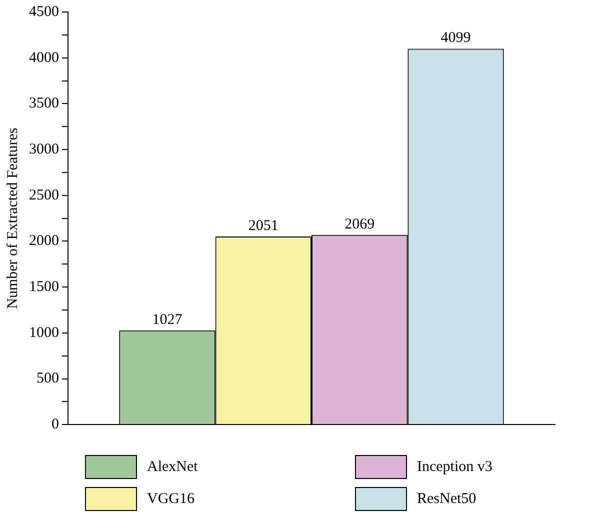 This screenshot has width=610, height=531. What do you see at coordinates (44, 12) in the screenshot?
I see `y-tick-label: 4500` at bounding box center [44, 12].